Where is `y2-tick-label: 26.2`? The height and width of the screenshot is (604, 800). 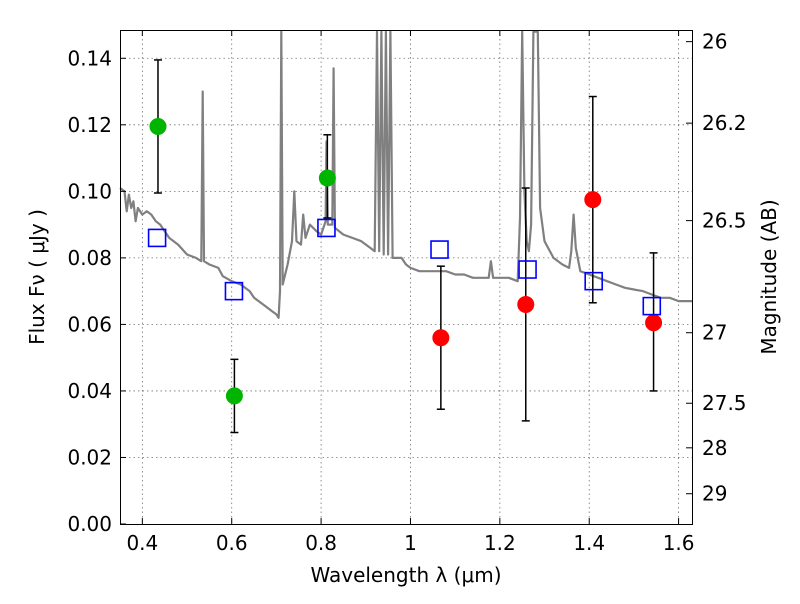
y2-tick-label: 26.2 is located at coordinates (724, 123).